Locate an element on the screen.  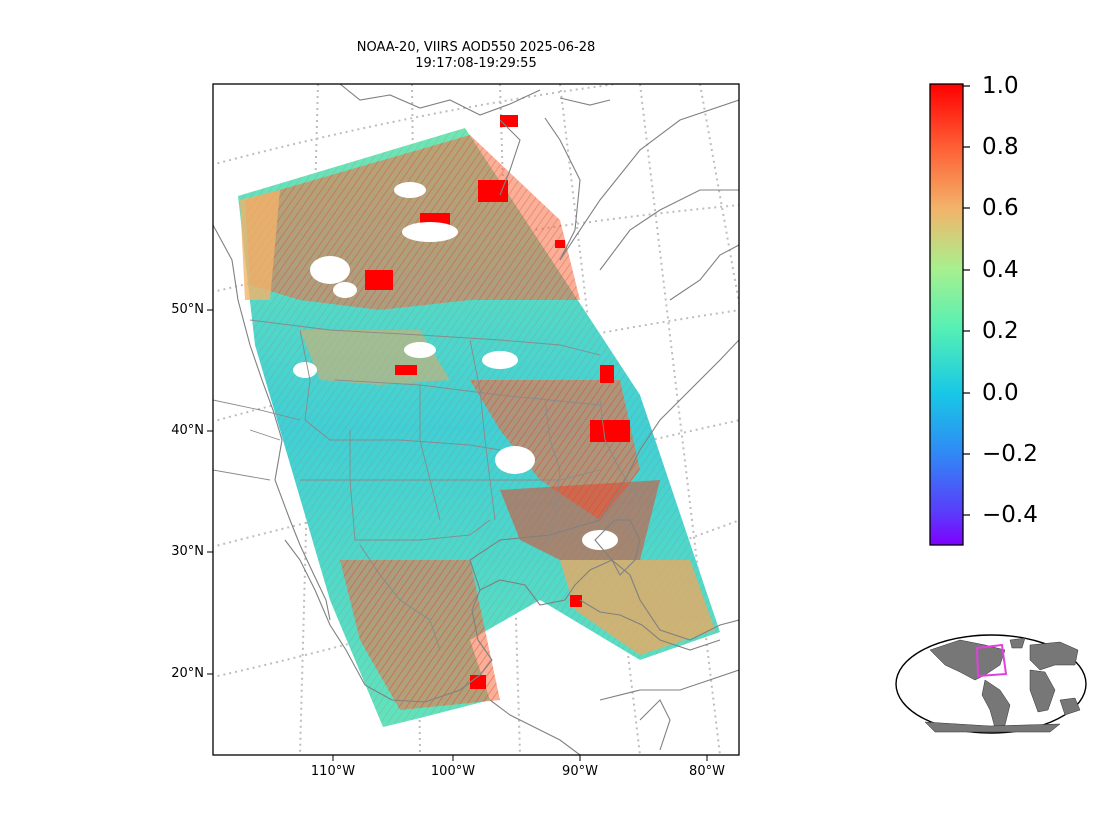
colorbar-tick-label: 1.0 is located at coordinates (1000, 86).